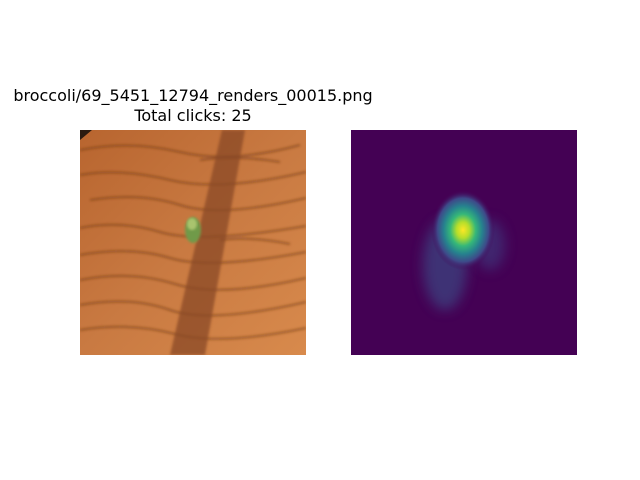 Image resolution: width=640 pixels, height=480 pixels. What do you see at coordinates (192, 96) in the screenshot?
I see `image-title: broccoli/69_5451_12794_renders_00015.png` at bounding box center [192, 96].